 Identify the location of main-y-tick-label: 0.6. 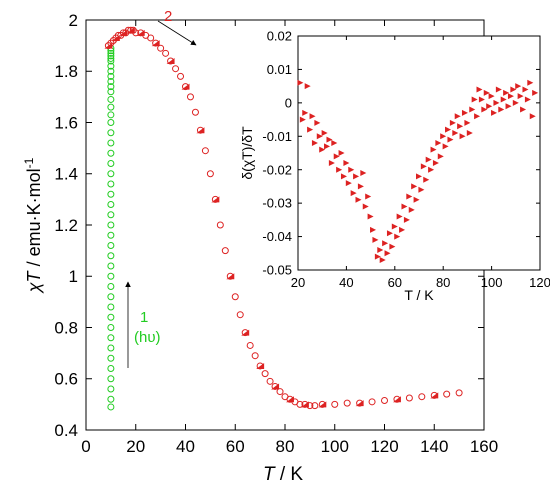
(66, 379).